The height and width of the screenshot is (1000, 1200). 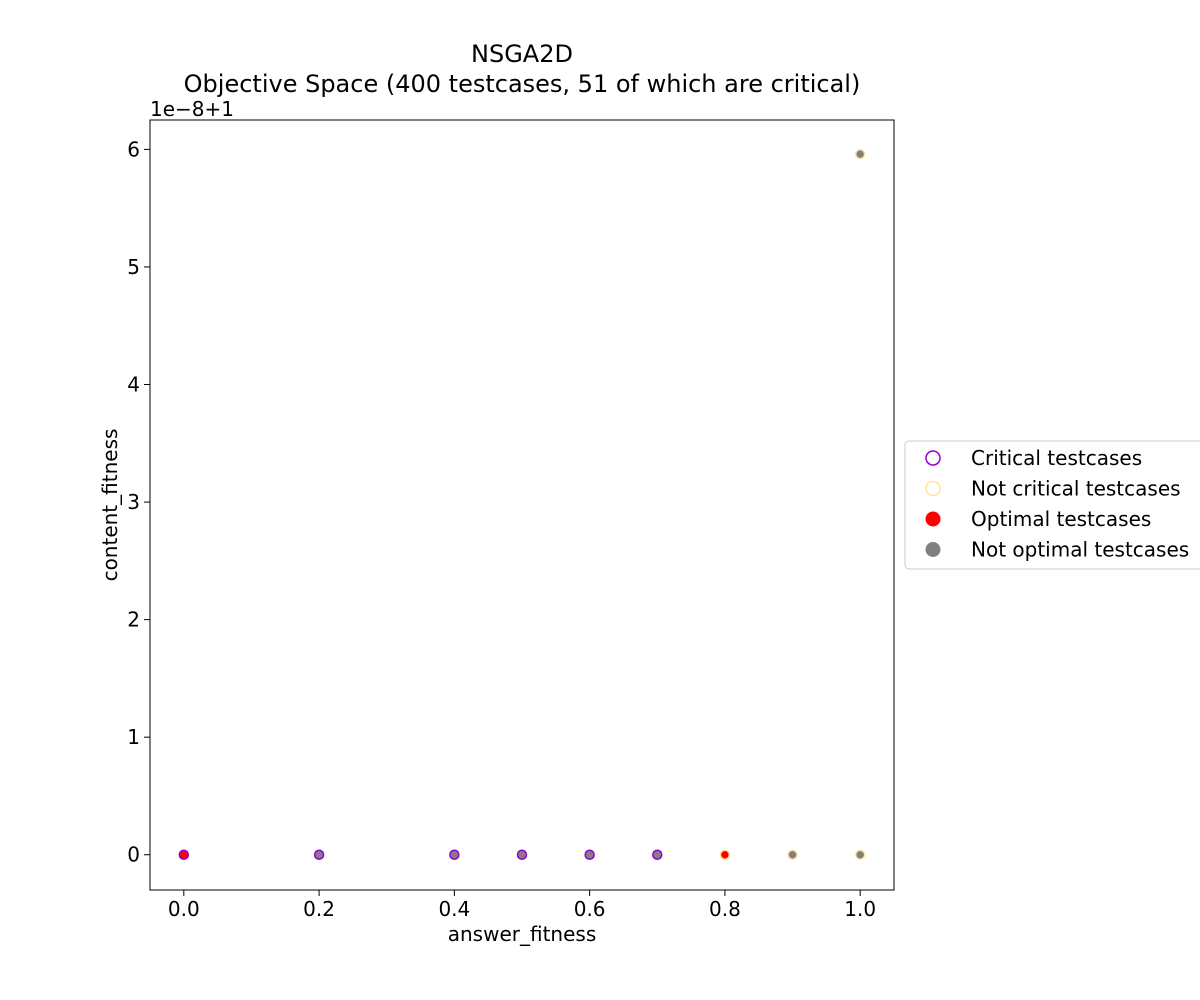 What do you see at coordinates (133, 385) in the screenshot?
I see `y-tick-label: 4` at bounding box center [133, 385].